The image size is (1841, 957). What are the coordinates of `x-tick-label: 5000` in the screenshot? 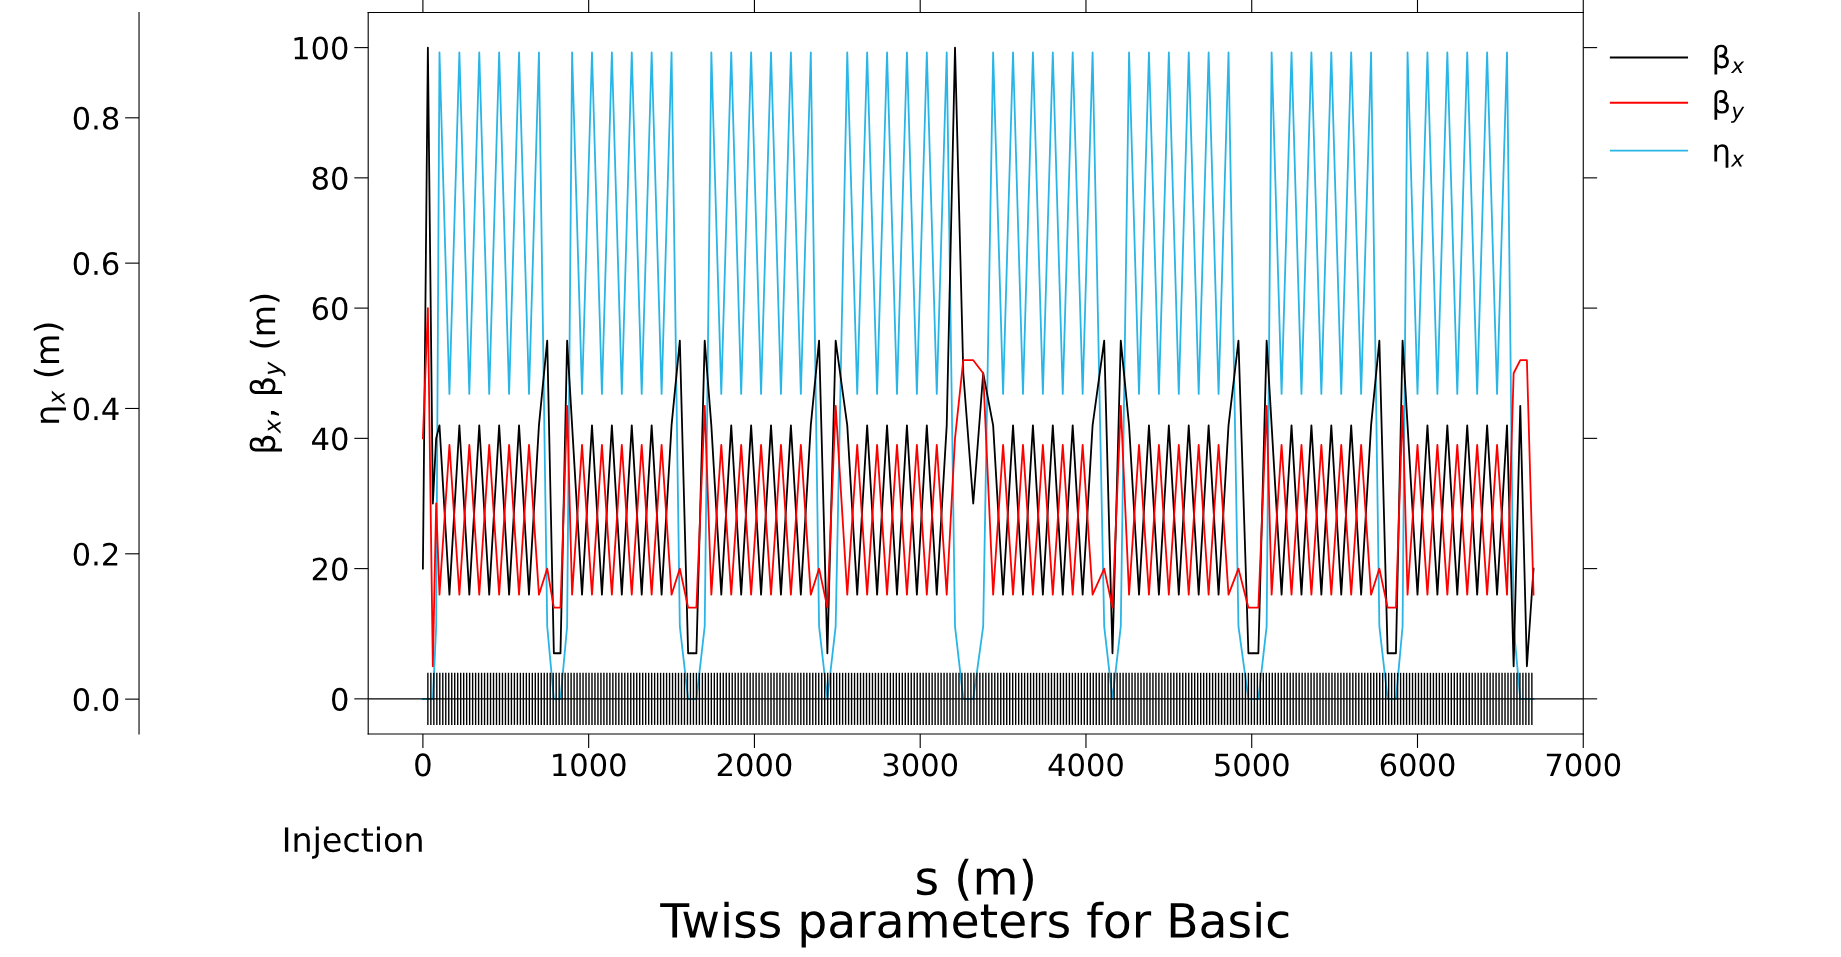 It's located at (1252, 765).